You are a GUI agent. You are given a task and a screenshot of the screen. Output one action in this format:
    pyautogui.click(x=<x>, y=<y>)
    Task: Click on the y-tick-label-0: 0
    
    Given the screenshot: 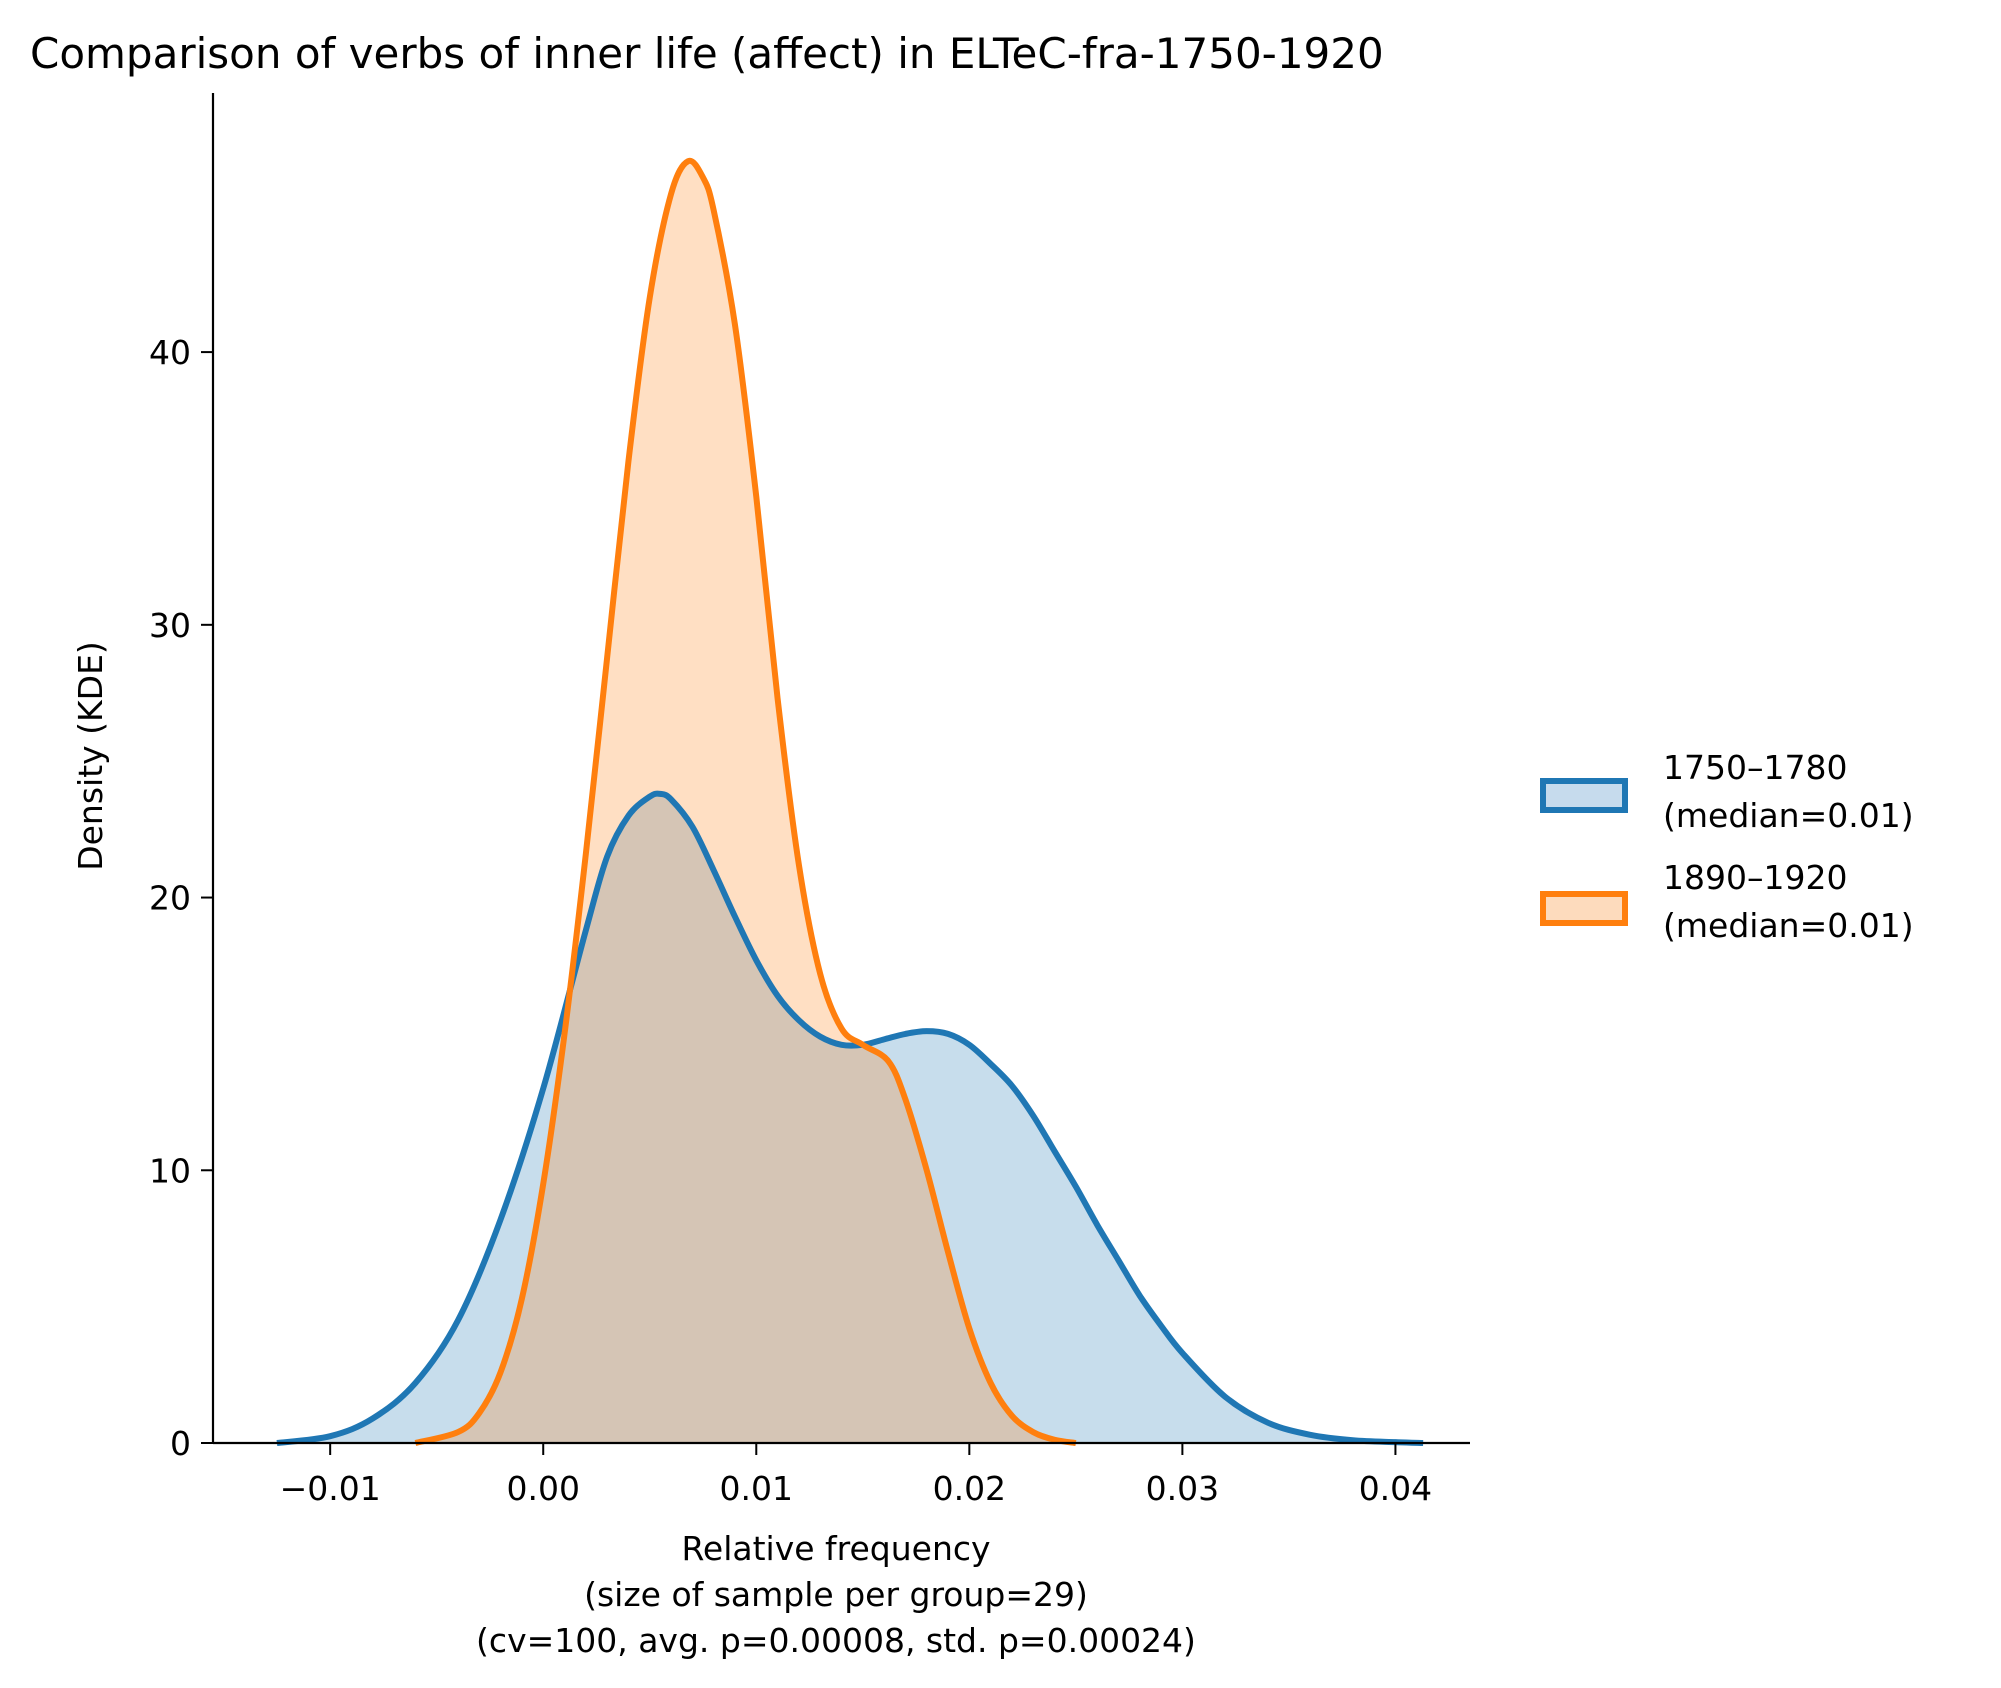 What is the action you would take?
    pyautogui.click(x=180, y=1443)
    